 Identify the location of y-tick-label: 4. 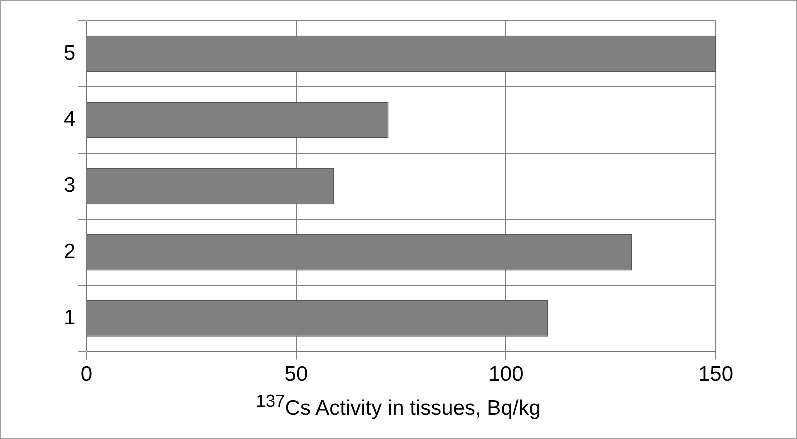
(70, 120).